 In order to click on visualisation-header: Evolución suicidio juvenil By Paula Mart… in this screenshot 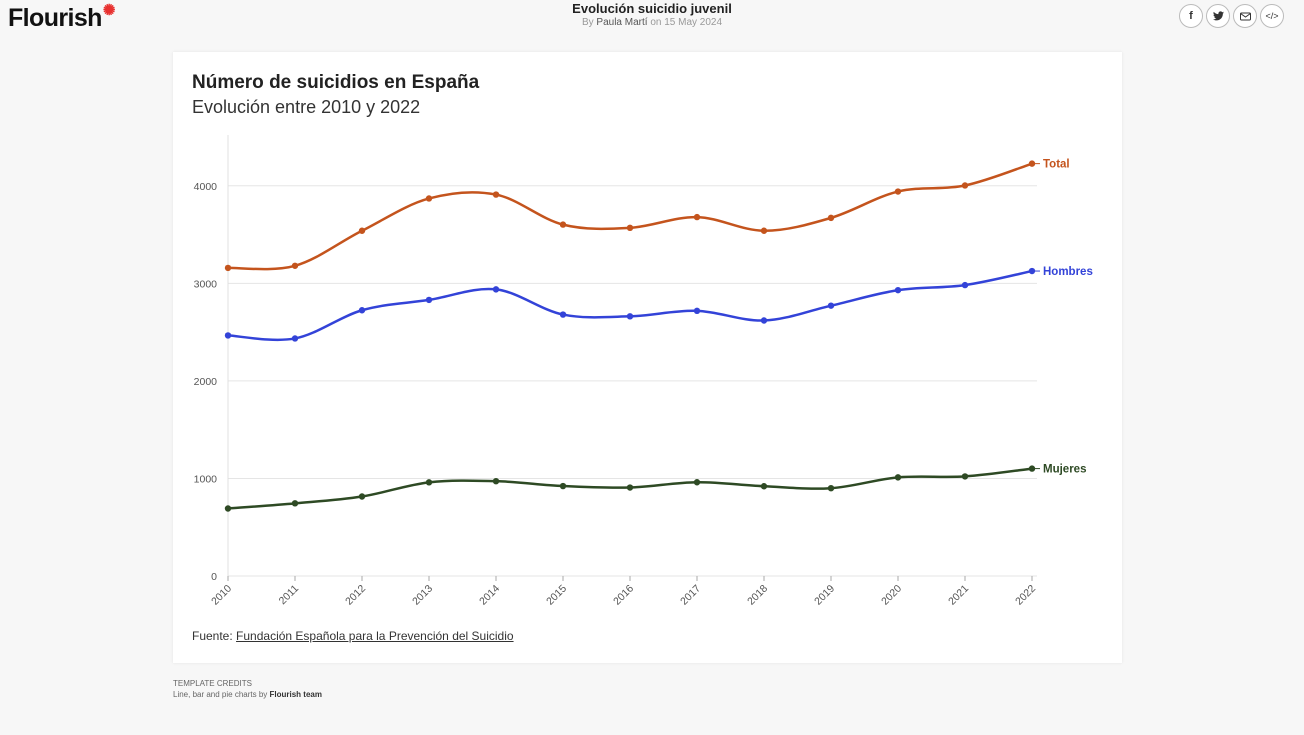, I will do `click(652, 14)`.